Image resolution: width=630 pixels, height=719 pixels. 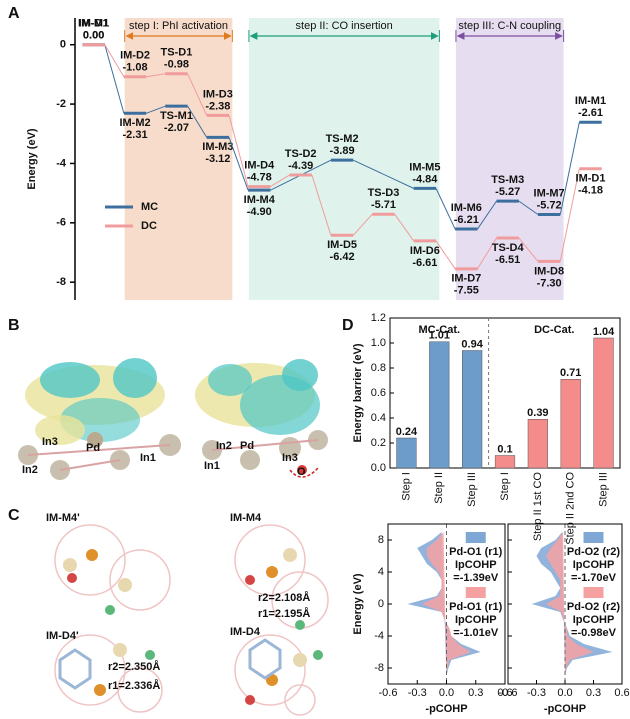 What do you see at coordinates (507, 180) in the screenshot?
I see `state-label: TS-M3` at bounding box center [507, 180].